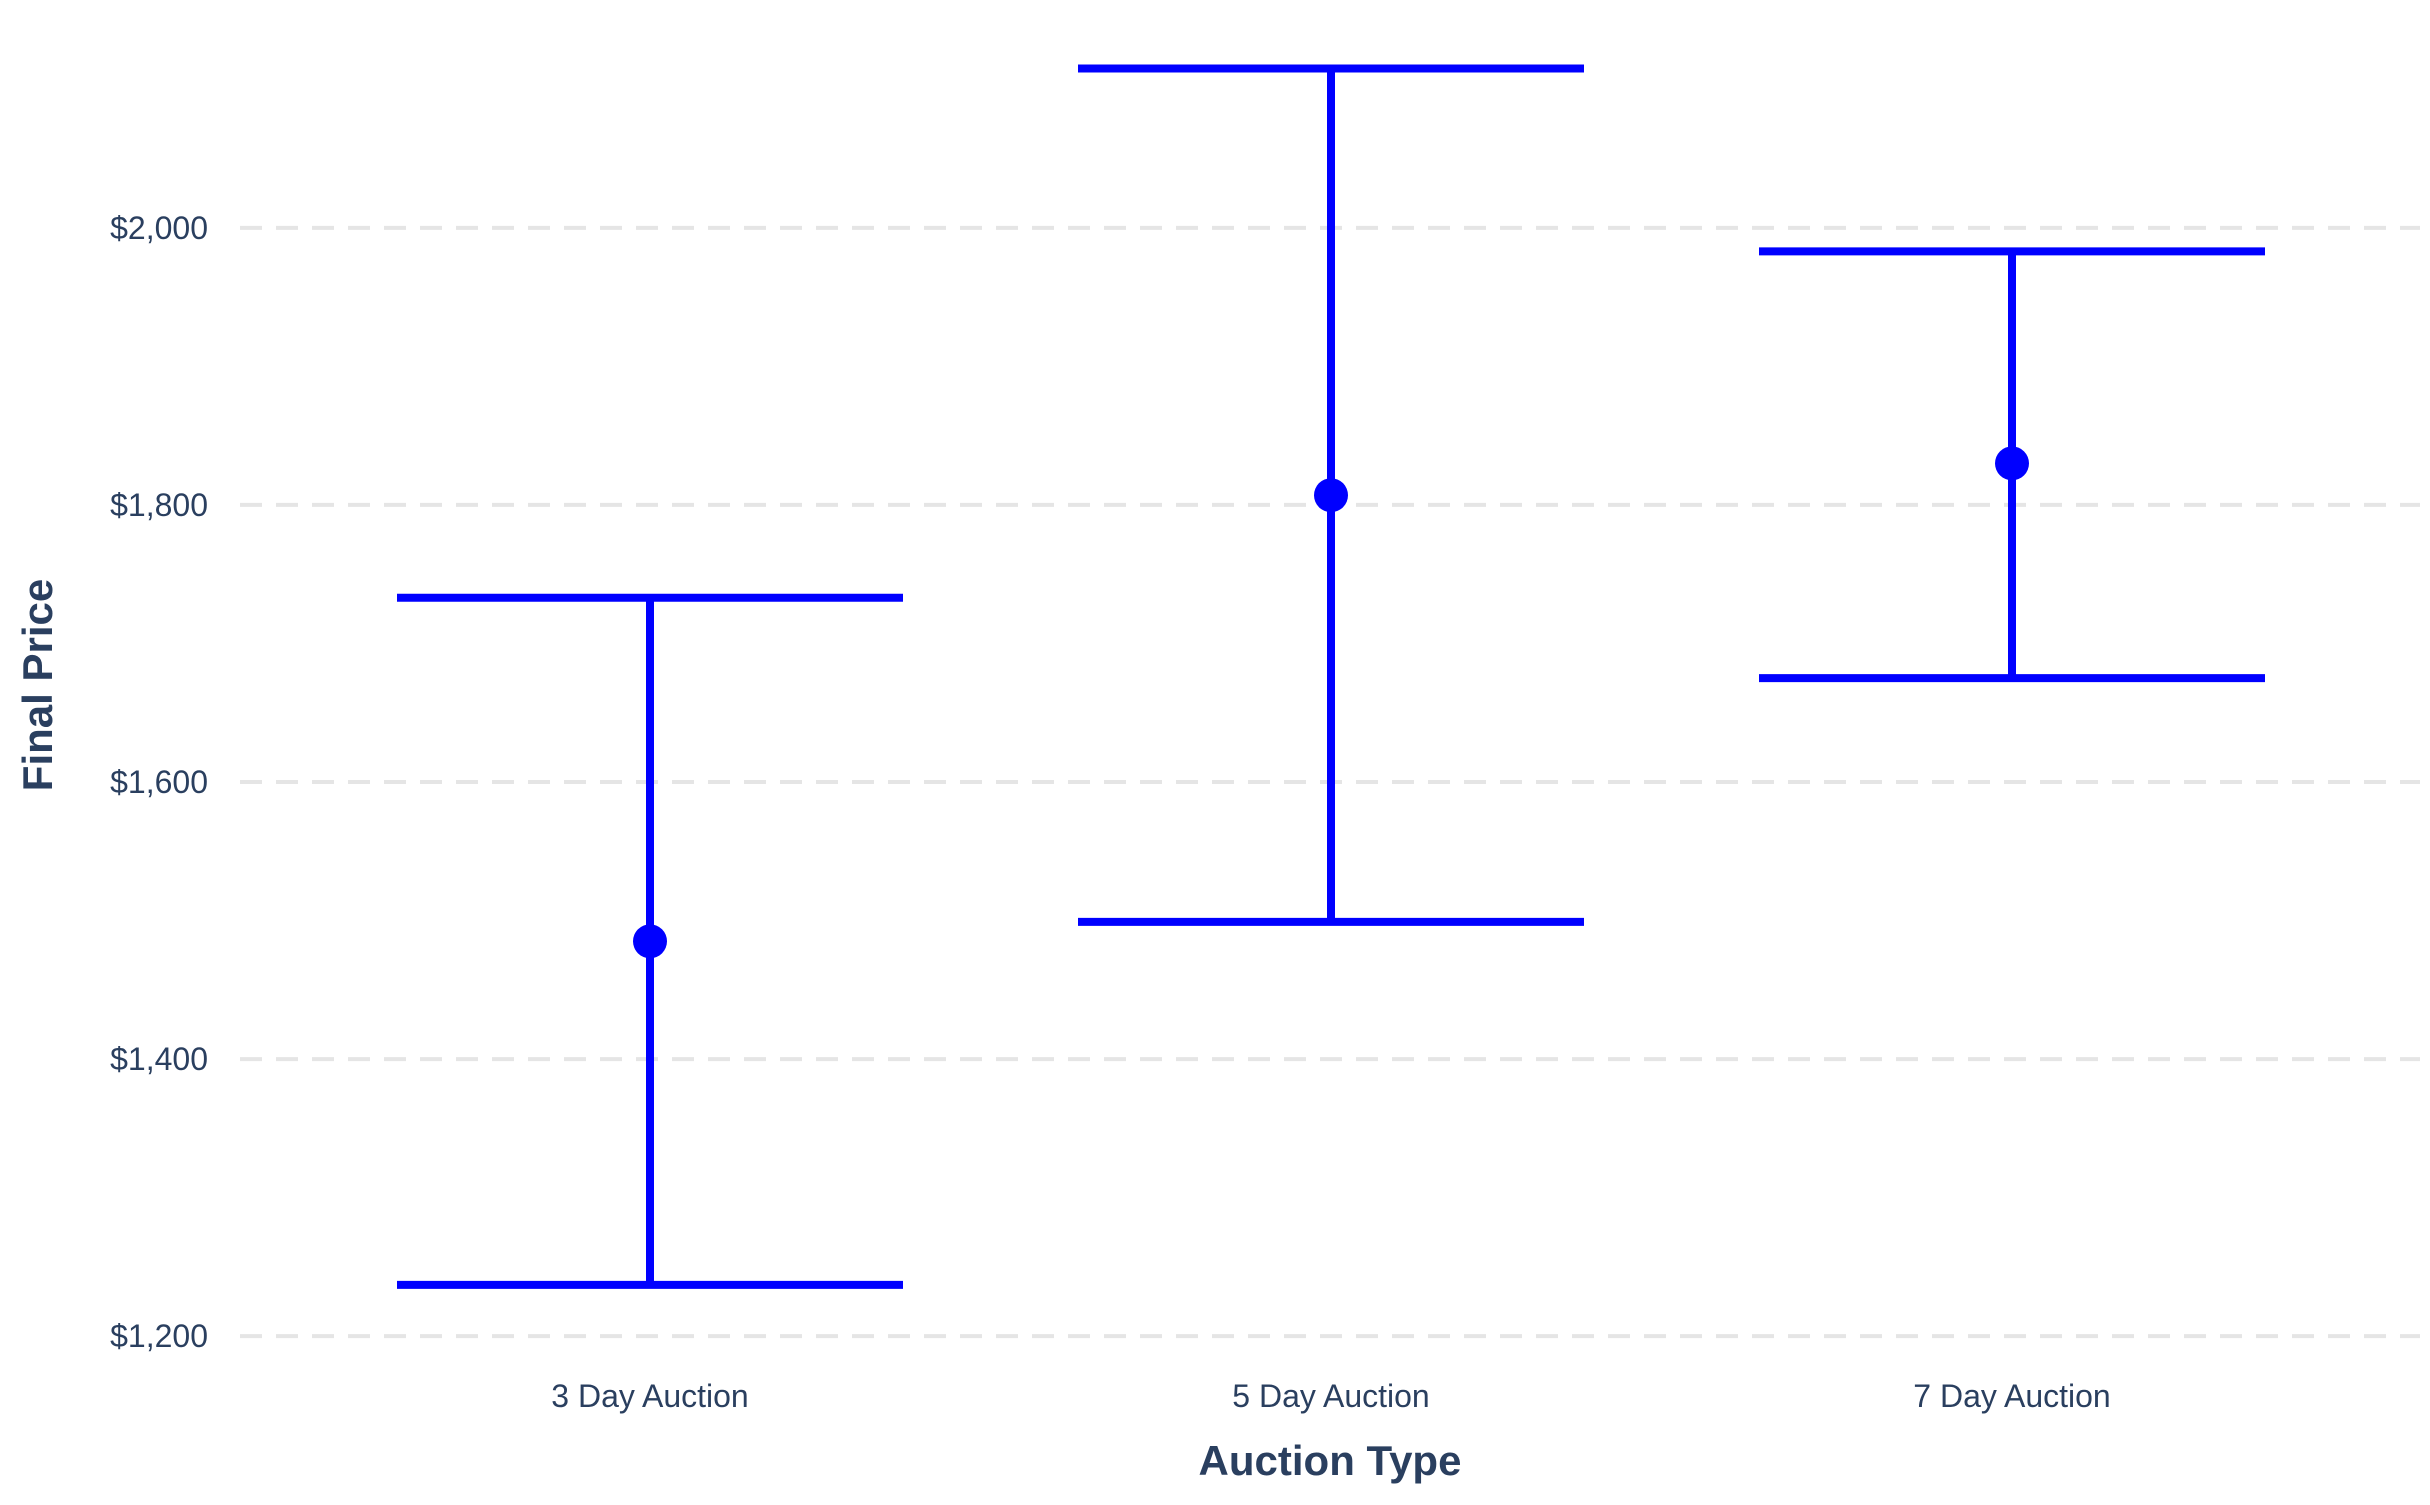 The height and width of the screenshot is (1505, 2430). What do you see at coordinates (37, 685) in the screenshot?
I see `y-axis-title: Final Price` at bounding box center [37, 685].